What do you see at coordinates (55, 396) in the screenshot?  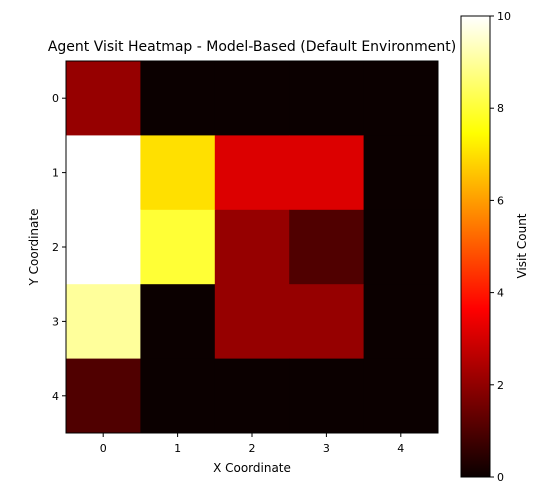 I see `y-tick-label: 4` at bounding box center [55, 396].